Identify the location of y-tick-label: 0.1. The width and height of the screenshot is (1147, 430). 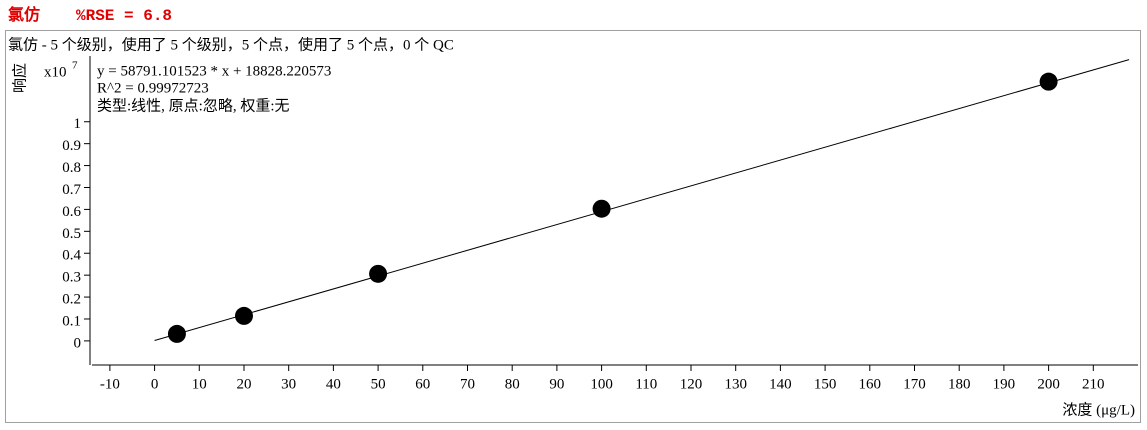
(71, 321).